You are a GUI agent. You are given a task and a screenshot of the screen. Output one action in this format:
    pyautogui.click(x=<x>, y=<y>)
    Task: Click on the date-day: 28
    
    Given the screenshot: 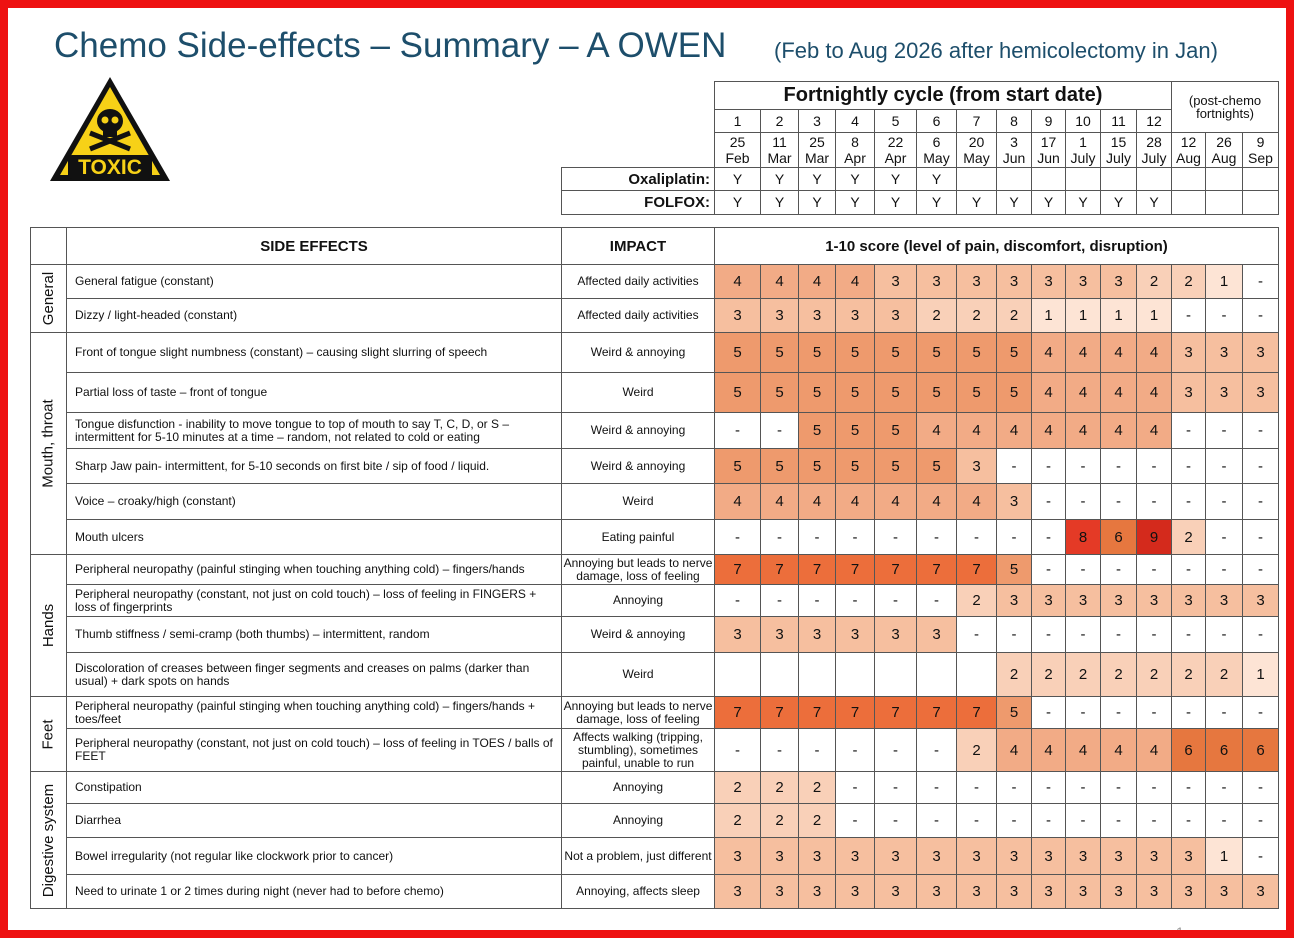 What is the action you would take?
    pyautogui.click(x=1154, y=142)
    